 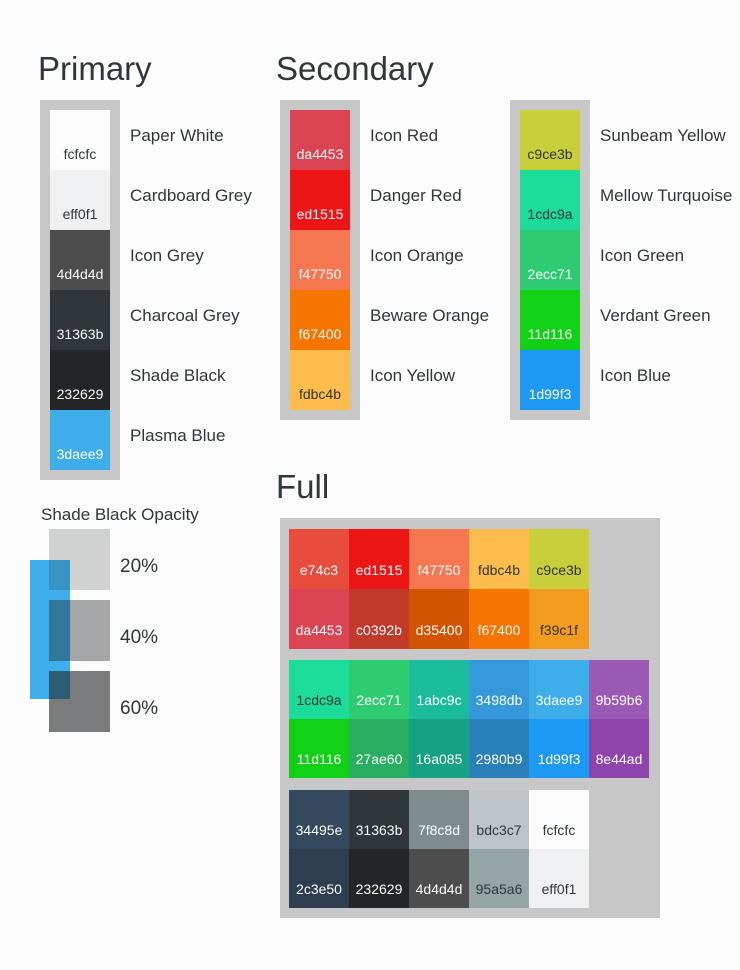 What do you see at coordinates (379, 819) in the screenshot?
I see `palette-cell: 31363b` at bounding box center [379, 819].